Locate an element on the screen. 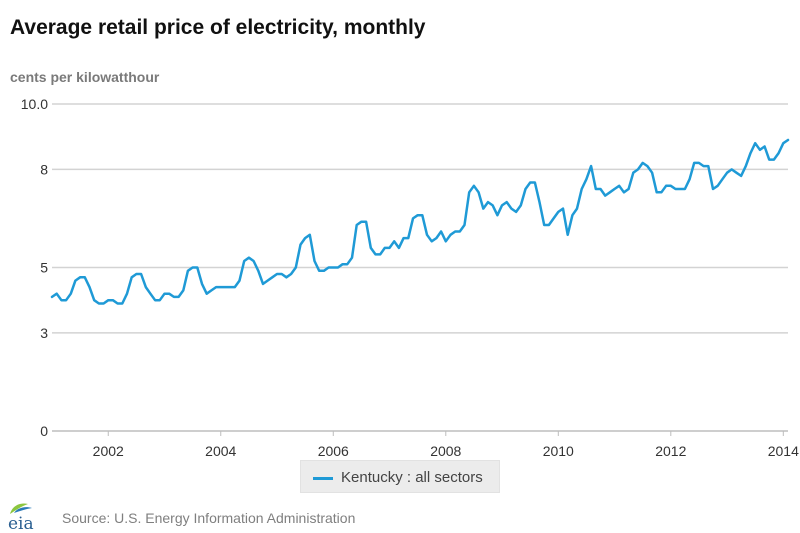 The image size is (800, 533). logo-wordmark: eia is located at coordinates (21, 523).